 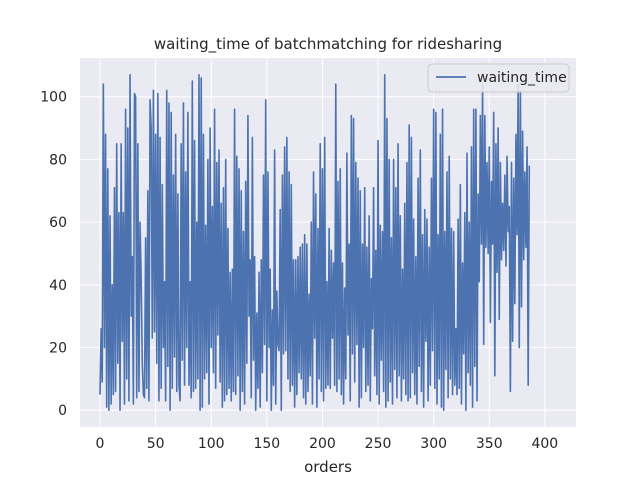 What do you see at coordinates (433, 444) in the screenshot?
I see `x-tick-label: 300` at bounding box center [433, 444].